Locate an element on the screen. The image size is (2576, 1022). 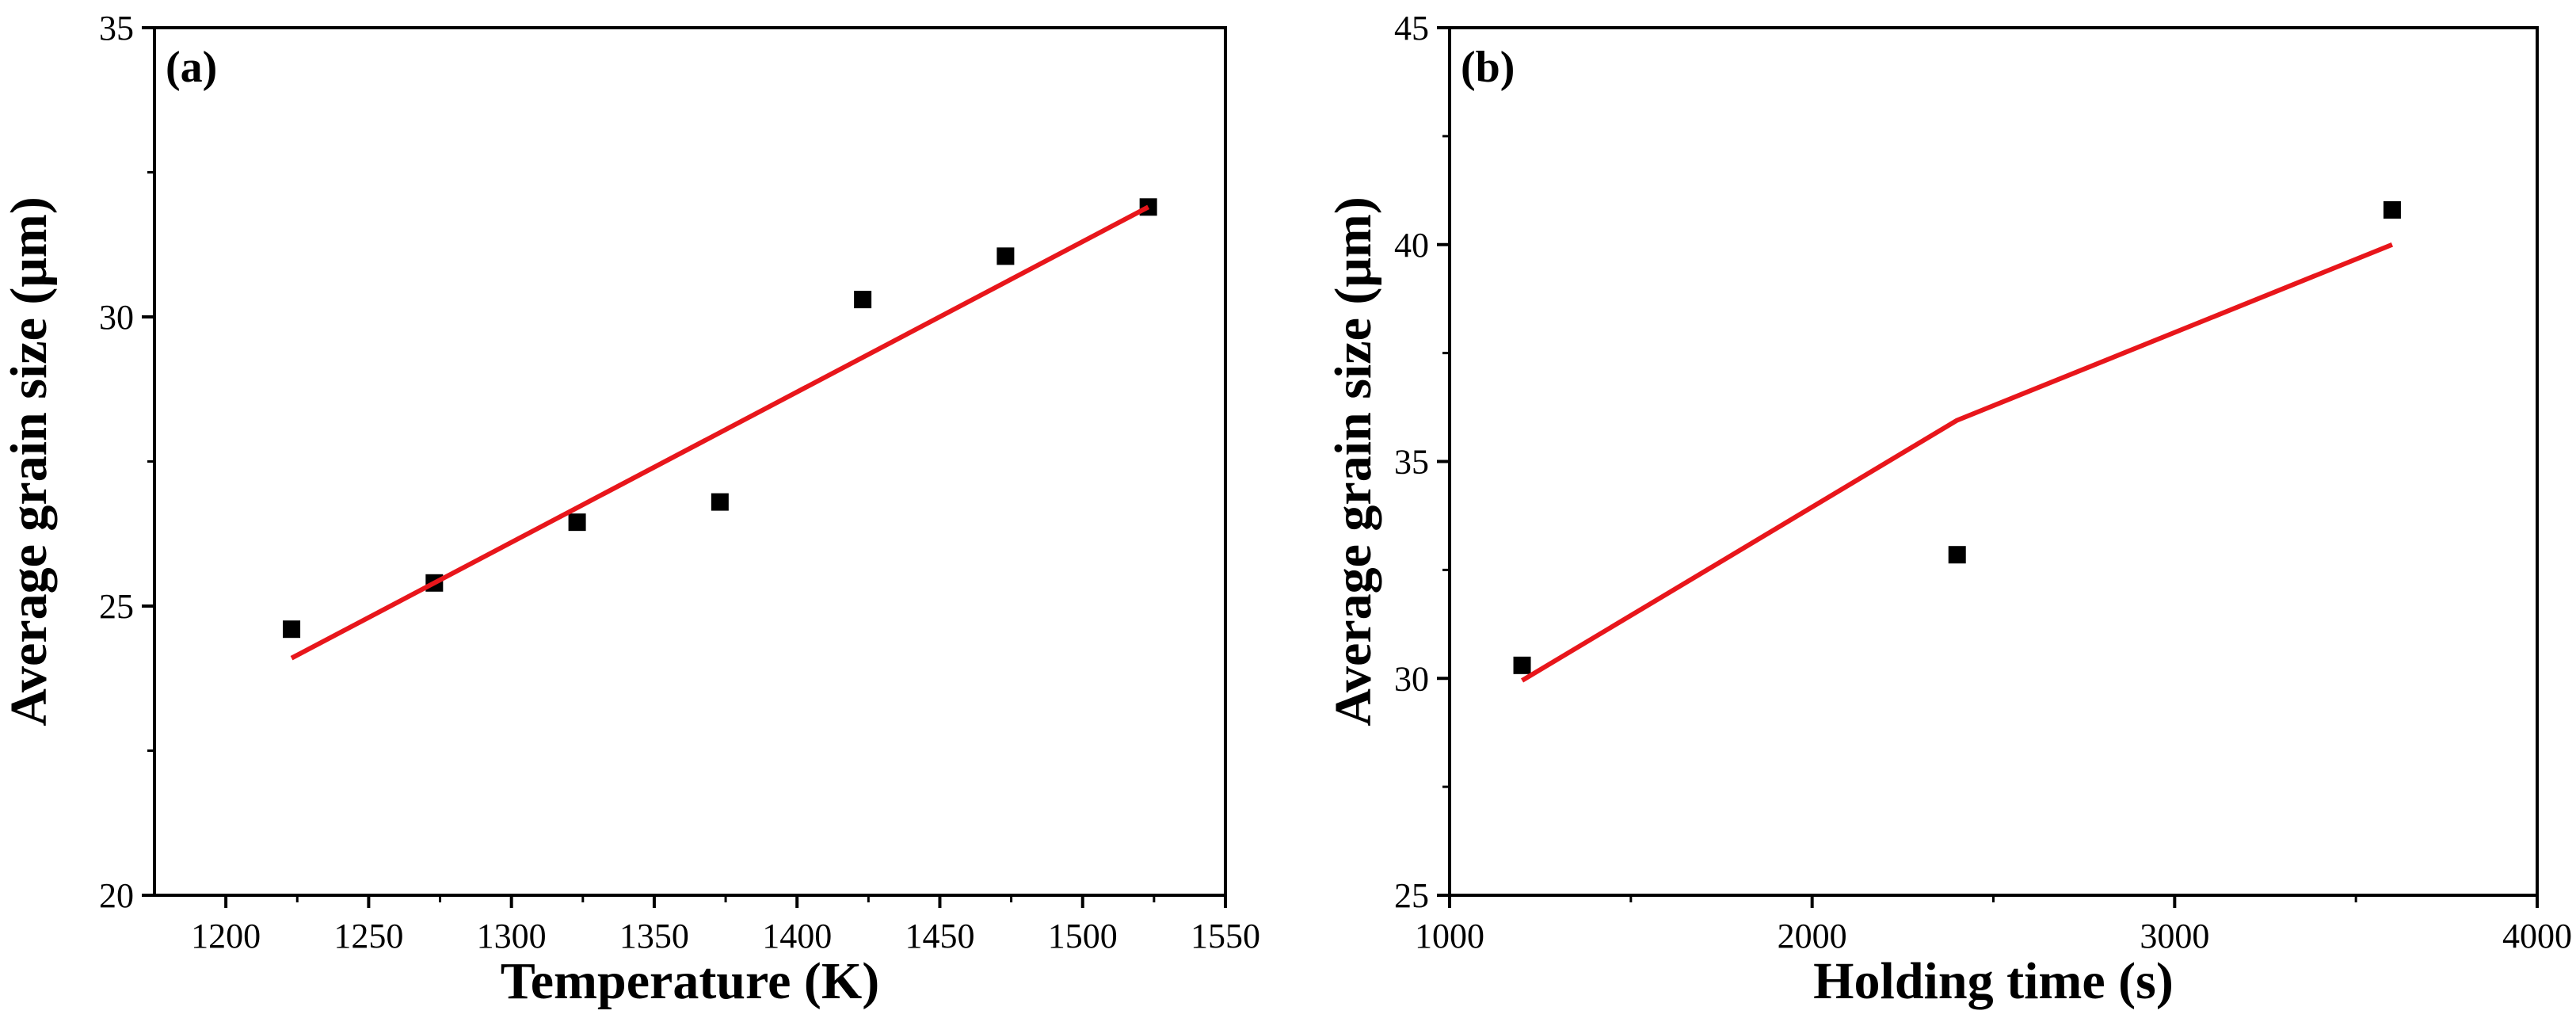
x-tick-label: 3000 is located at coordinates (2174, 936).